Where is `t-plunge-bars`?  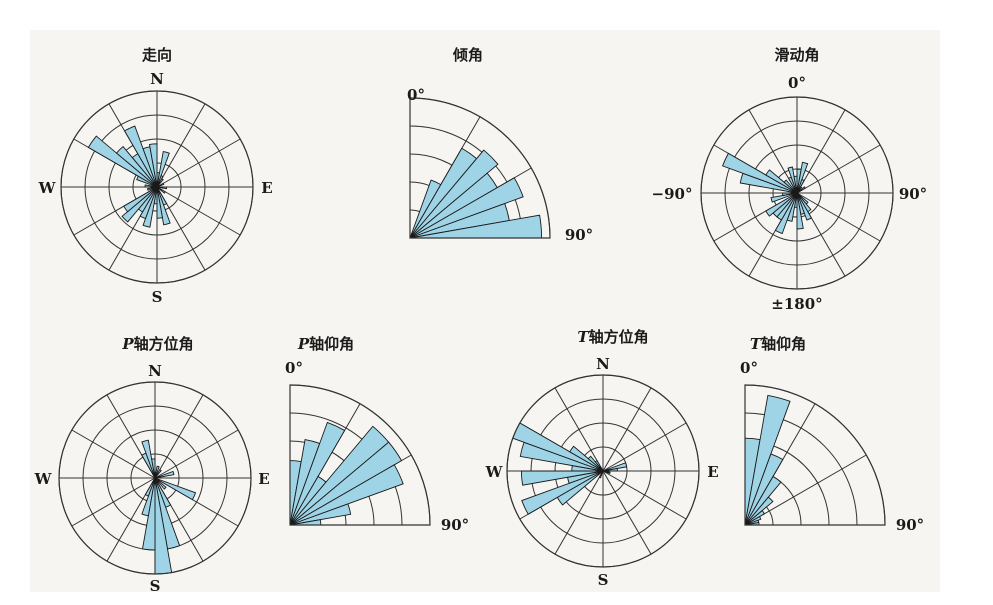 t-plunge-bars is located at coordinates (815, 455).